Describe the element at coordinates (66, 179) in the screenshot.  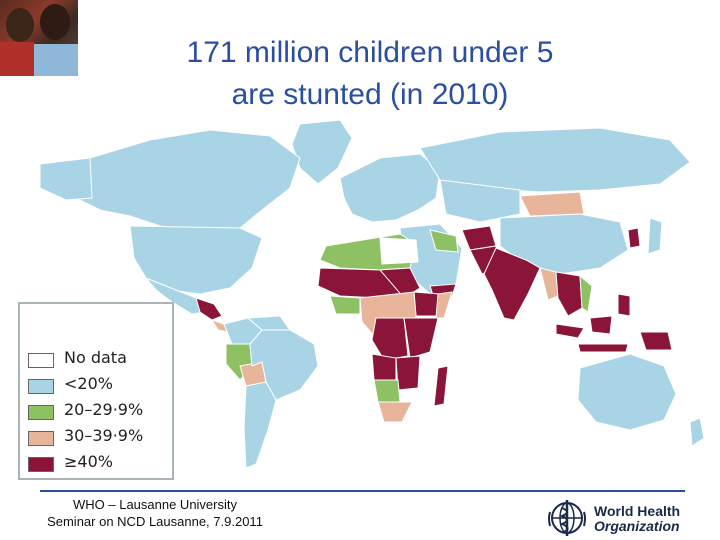
I see `region-alaska` at that location.